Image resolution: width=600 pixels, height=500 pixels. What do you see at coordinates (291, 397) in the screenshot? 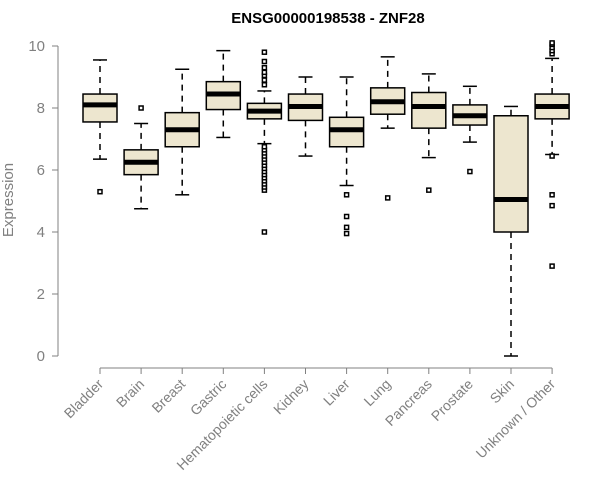
I see `x-tick-label: Kidney` at bounding box center [291, 397].